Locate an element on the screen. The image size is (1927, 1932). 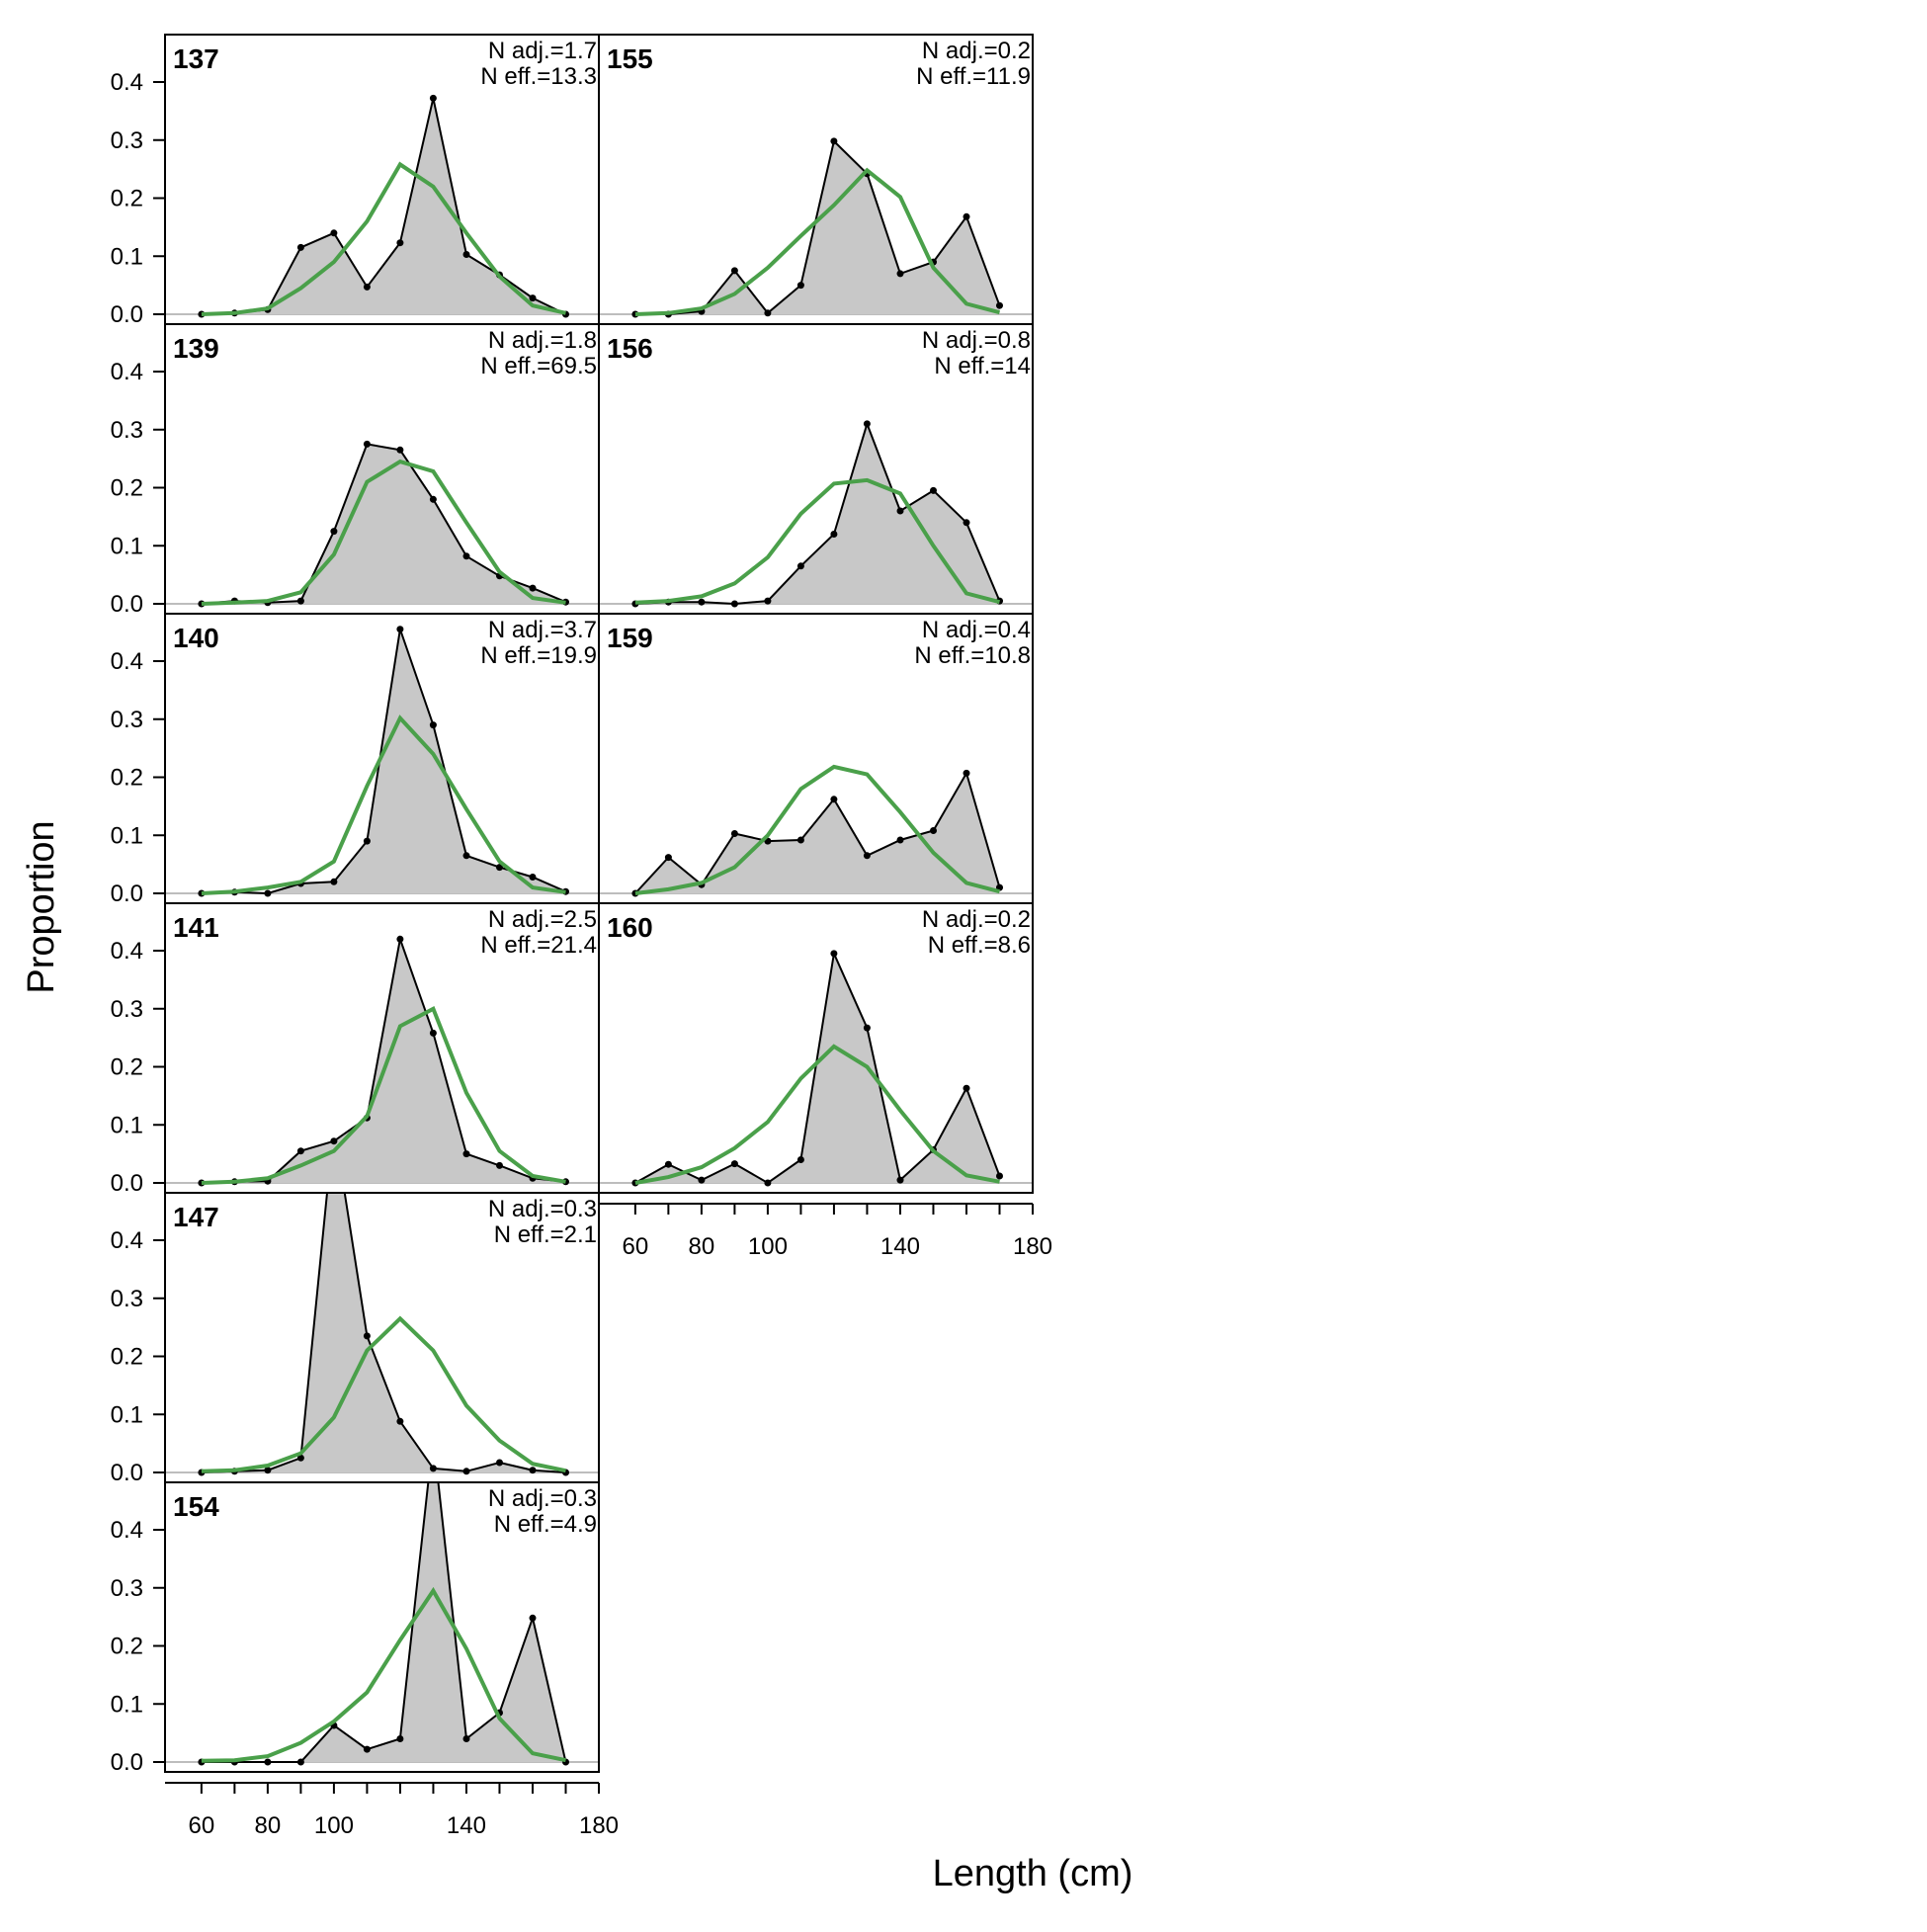
n-adj-label: N adj.=0.3 is located at coordinates (542, 1209).